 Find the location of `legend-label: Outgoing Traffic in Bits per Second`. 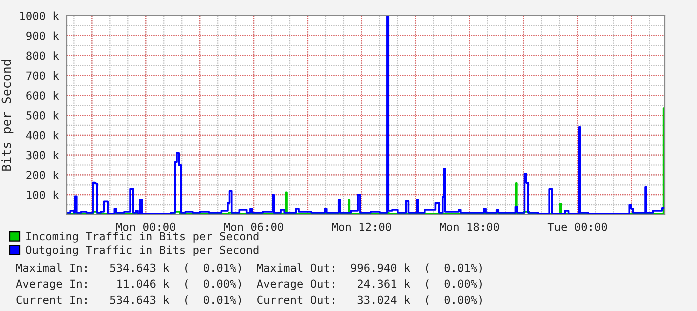

legend-label: Outgoing Traffic in Bits per Second is located at coordinates (142, 251).